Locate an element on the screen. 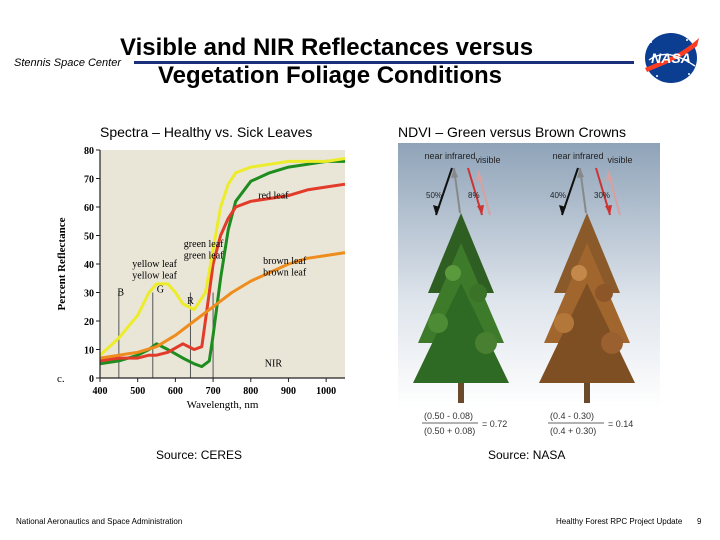 Image resolution: width=720 pixels, height=540 pixels. title-line-2: Vegetation Foliage Conditions is located at coordinates (330, 75).